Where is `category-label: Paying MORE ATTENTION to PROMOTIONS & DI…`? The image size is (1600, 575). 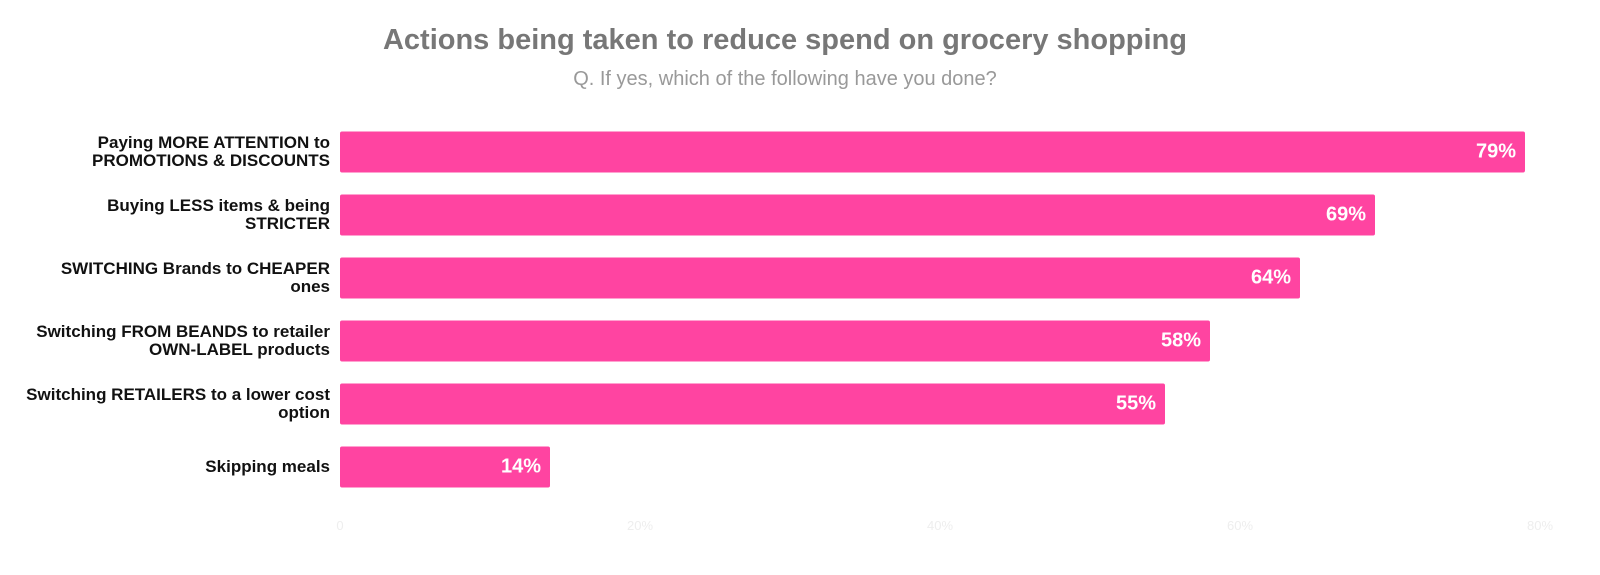 category-label: Paying MORE ATTENTION to PROMOTIONS & DI… is located at coordinates (210, 151).